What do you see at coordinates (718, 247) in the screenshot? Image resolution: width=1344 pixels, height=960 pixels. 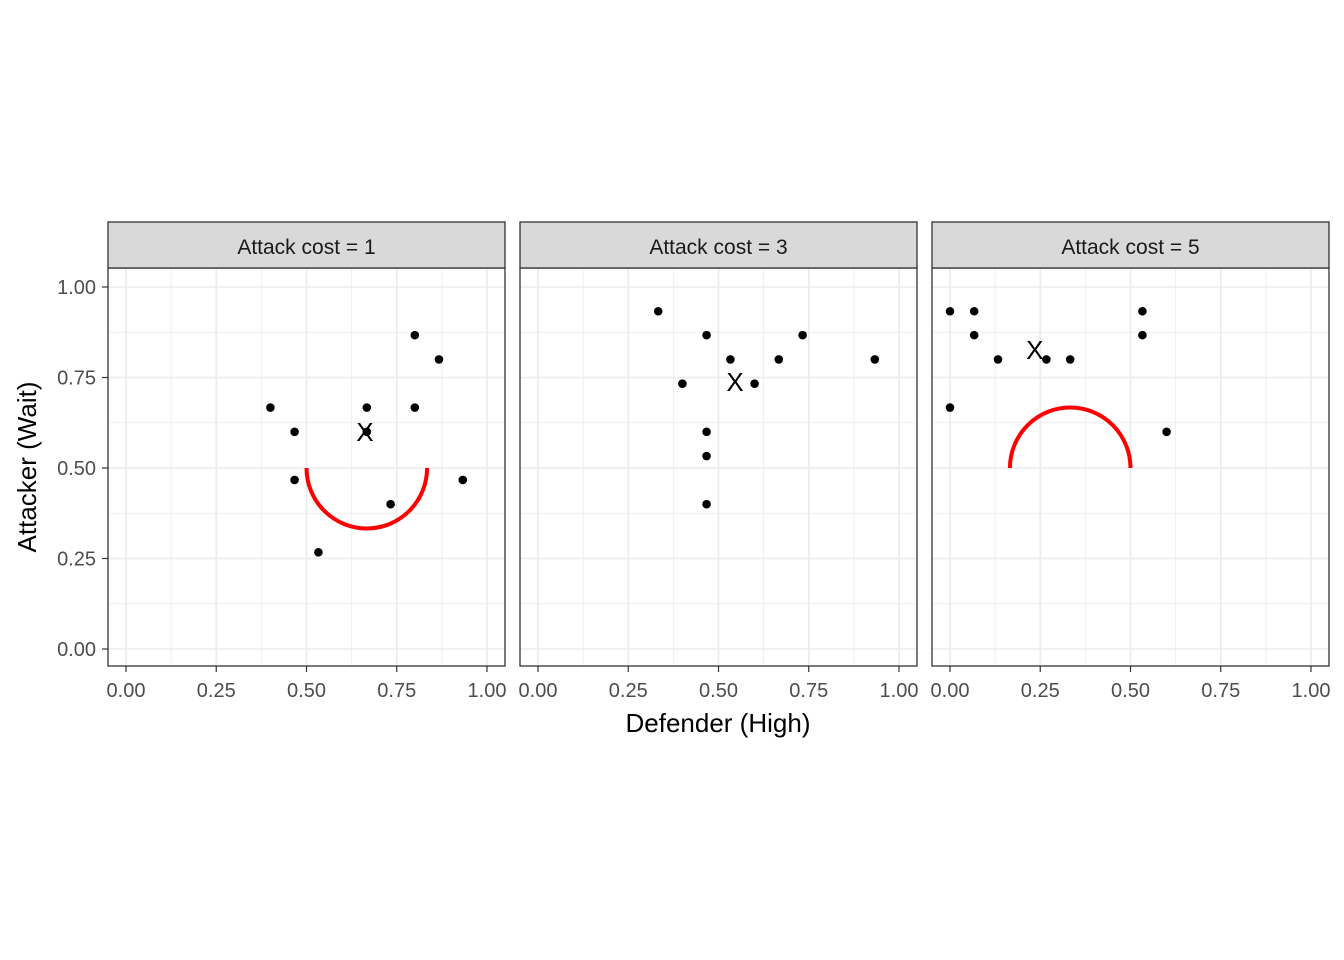 I see `facet-title: Attack cost = 3` at bounding box center [718, 247].